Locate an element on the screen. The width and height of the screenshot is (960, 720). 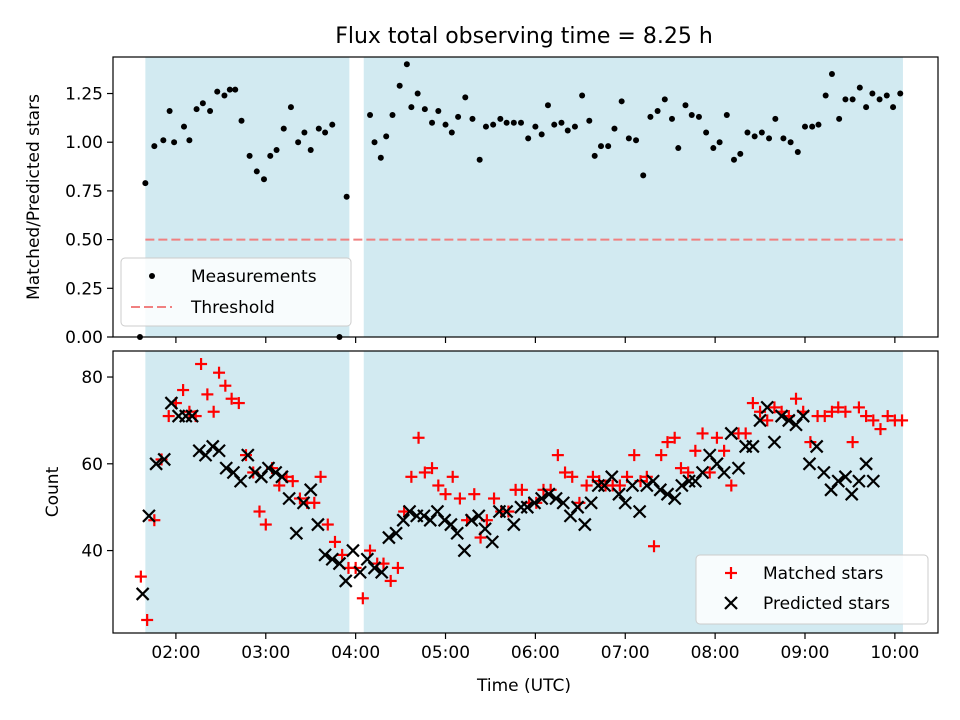
bottom-y-ticks: 40 60 80 is located at coordinates (97, 465).